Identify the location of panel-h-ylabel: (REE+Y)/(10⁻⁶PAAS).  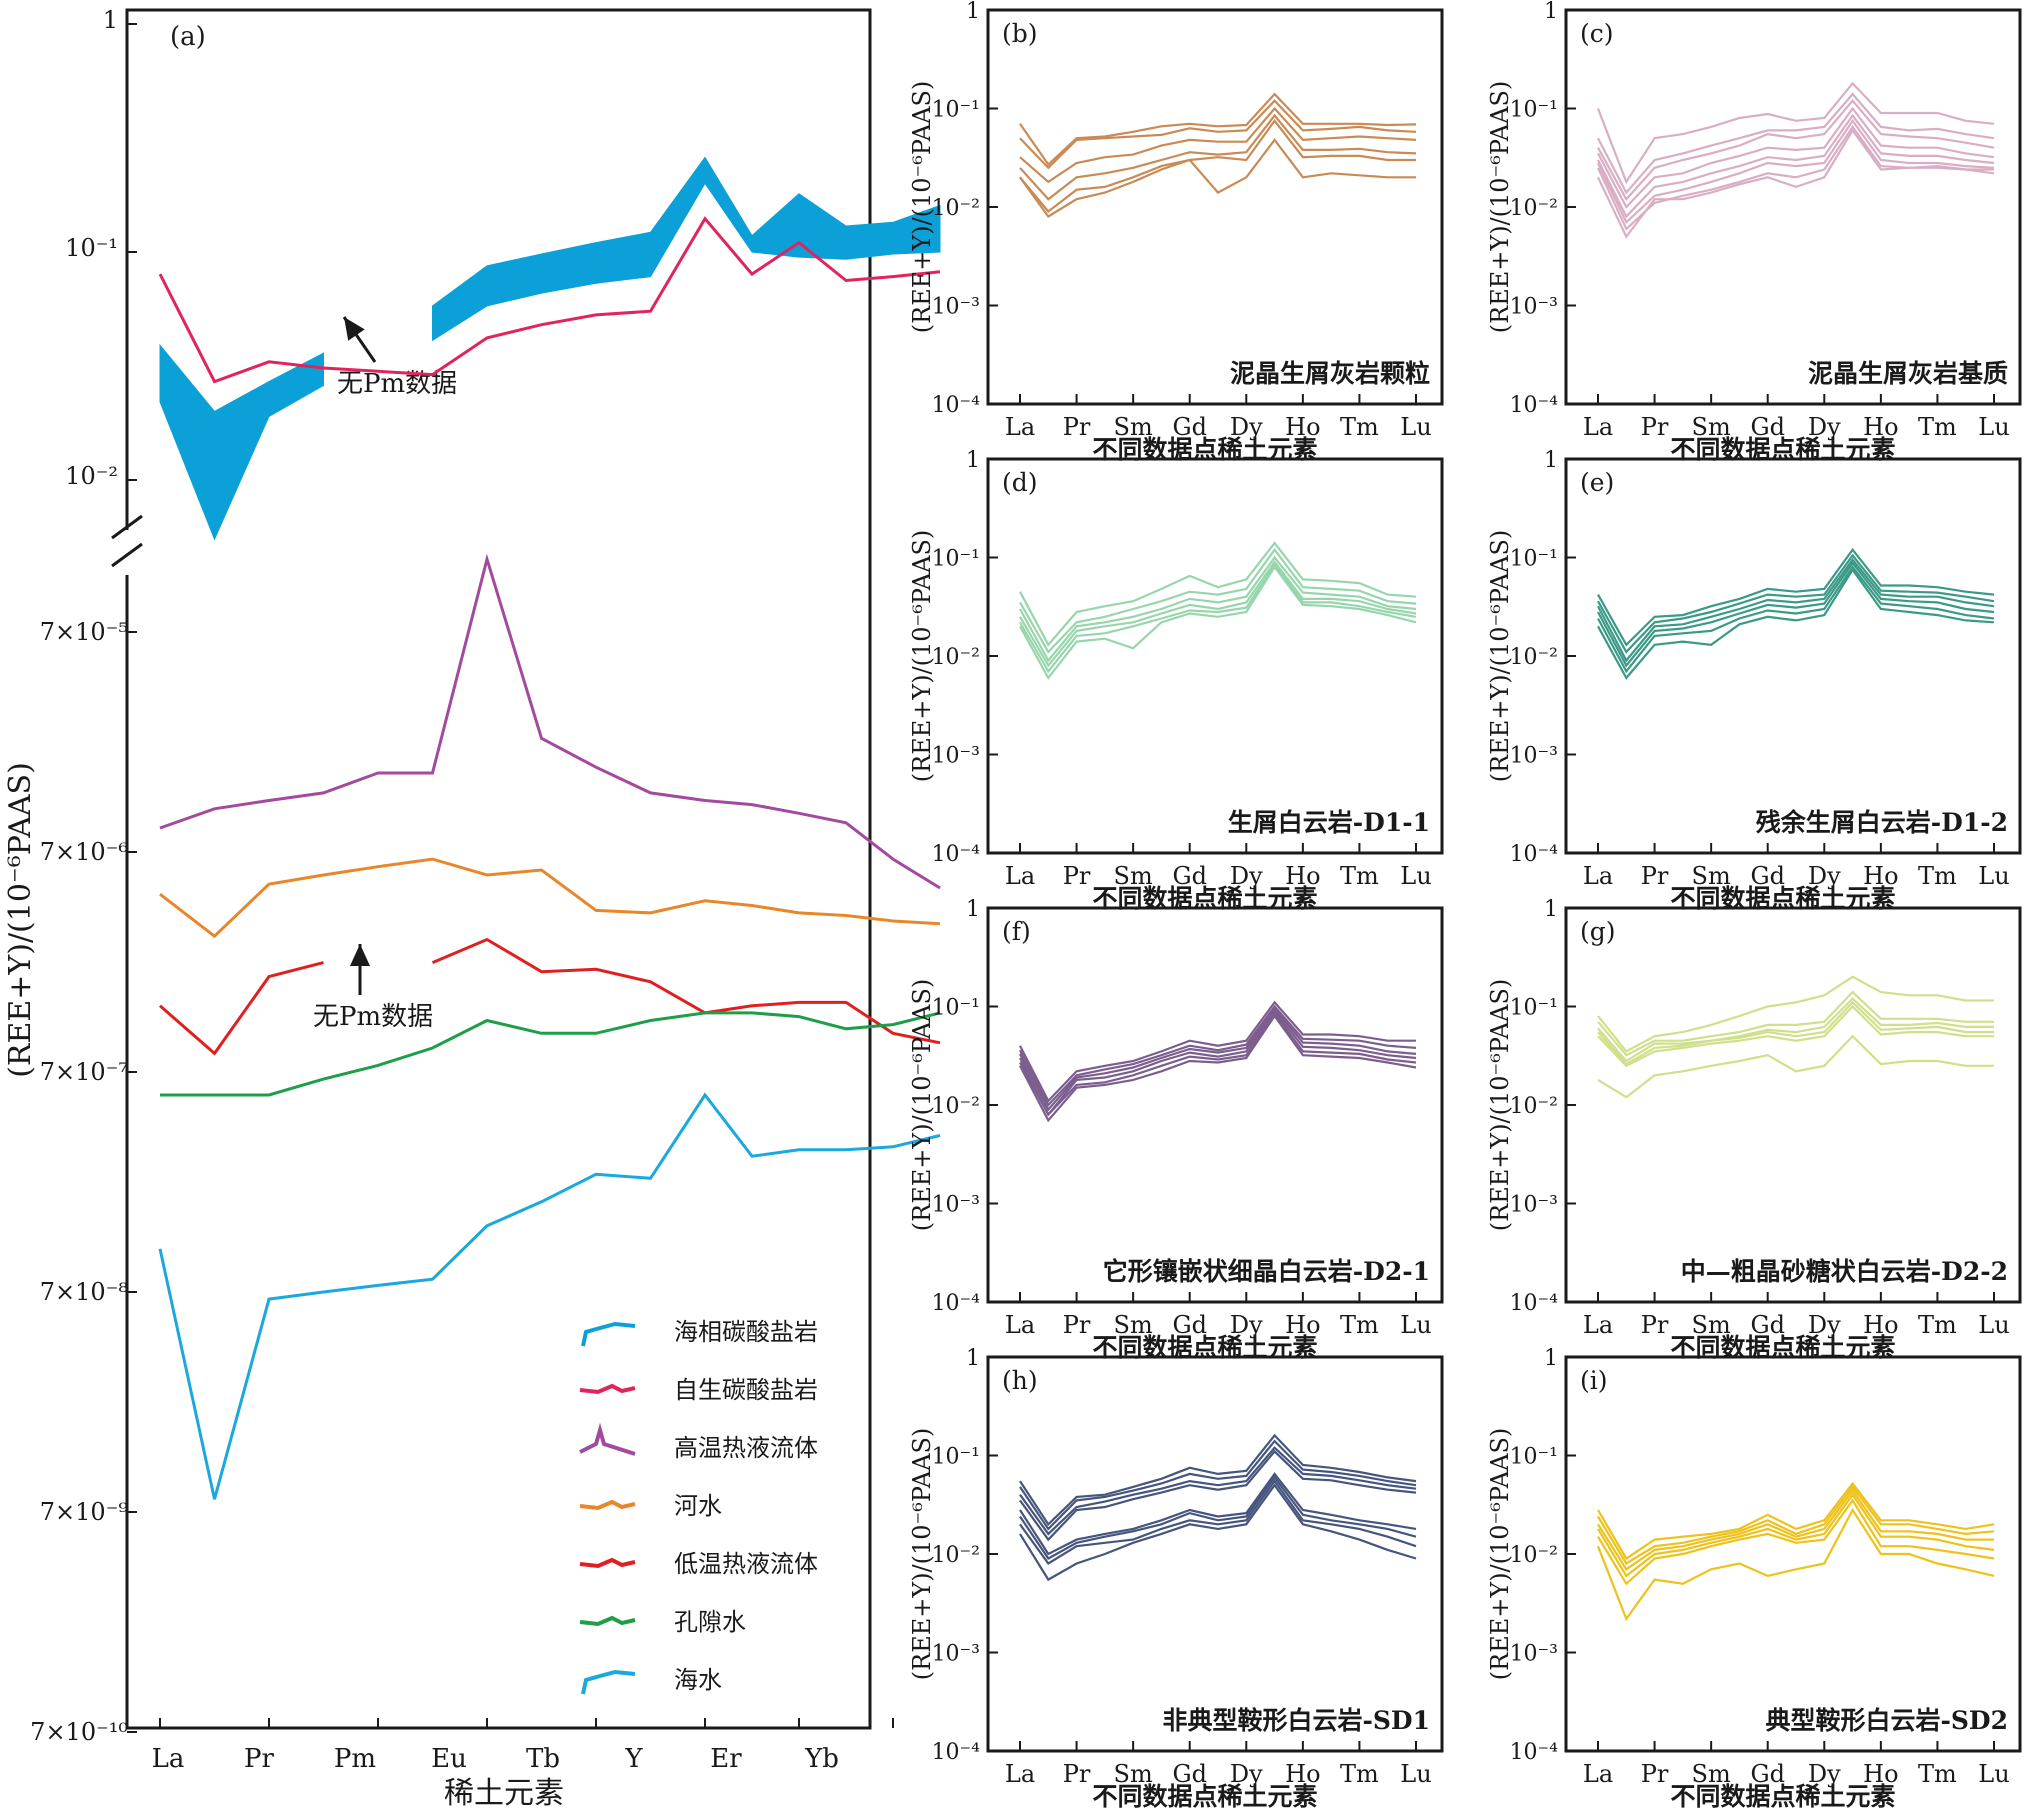
(922, 1554).